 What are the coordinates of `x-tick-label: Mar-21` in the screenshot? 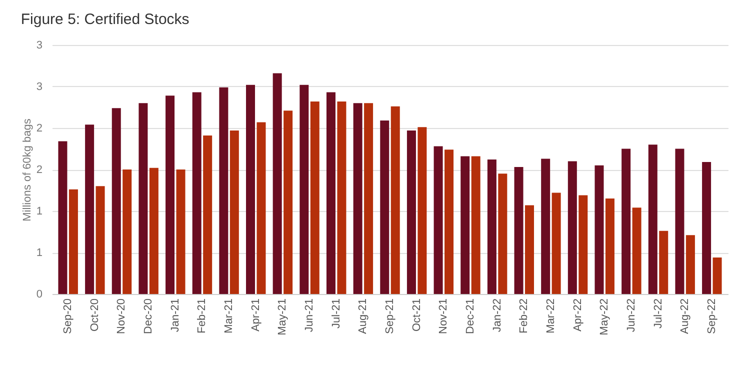 It's located at (229, 316).